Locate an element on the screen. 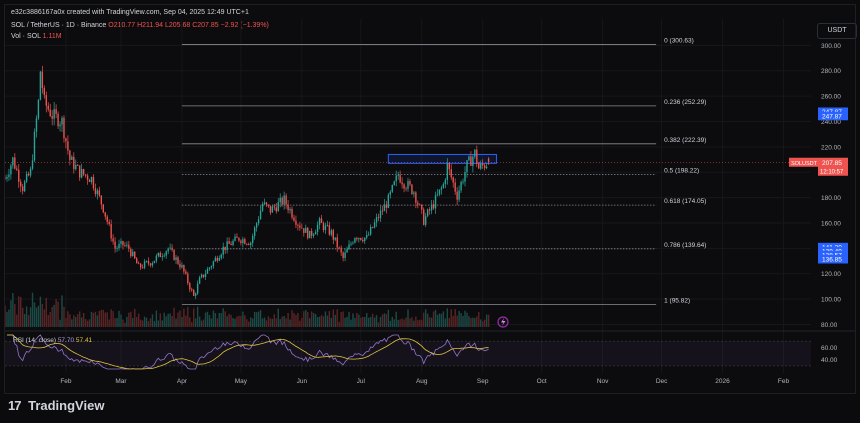  lightning-icon is located at coordinates (503, 322).